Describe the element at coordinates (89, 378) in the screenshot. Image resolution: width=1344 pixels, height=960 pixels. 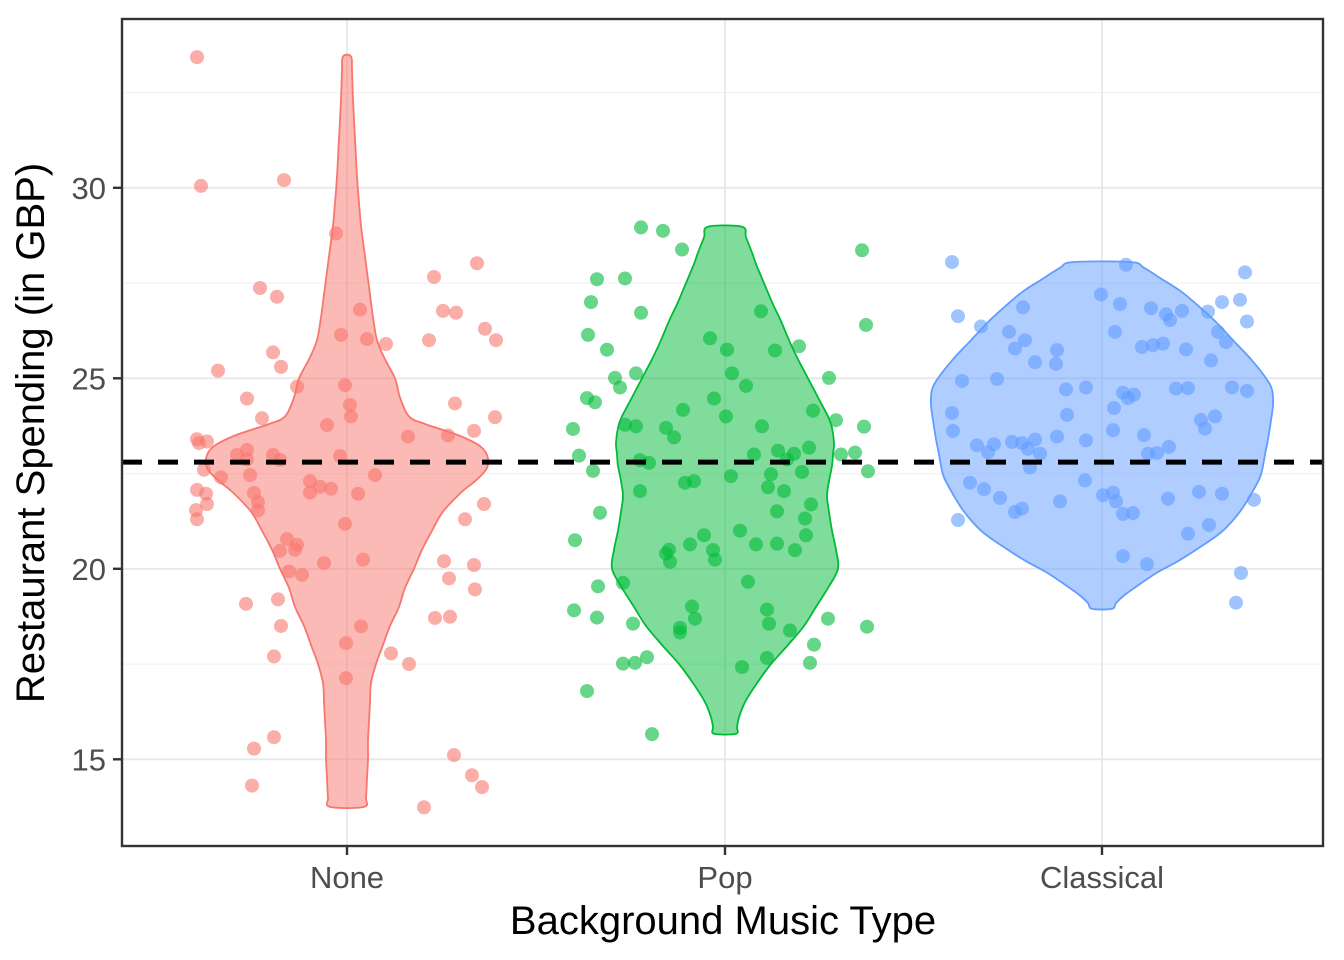
I see `y-tick-label: 25` at that location.